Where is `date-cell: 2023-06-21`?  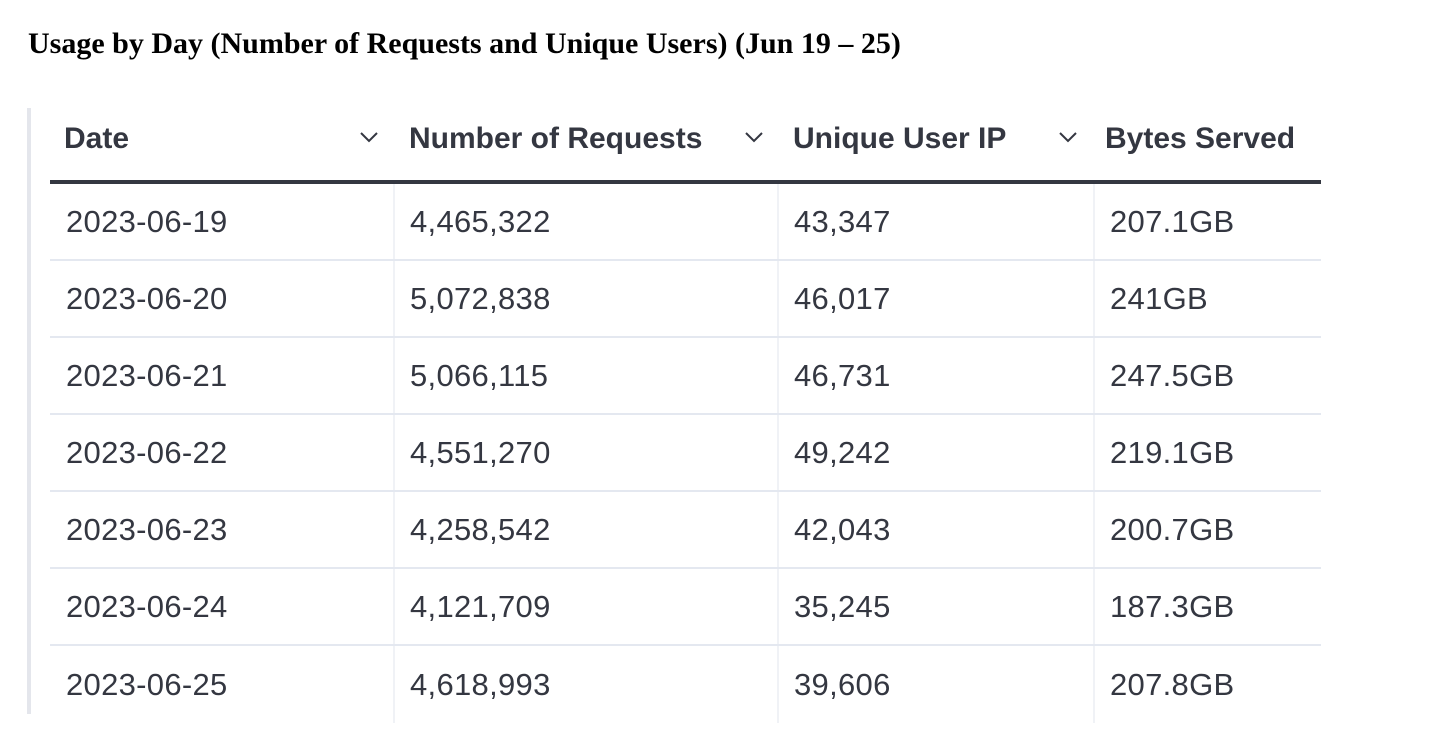 date-cell: 2023-06-21 is located at coordinates (222, 375).